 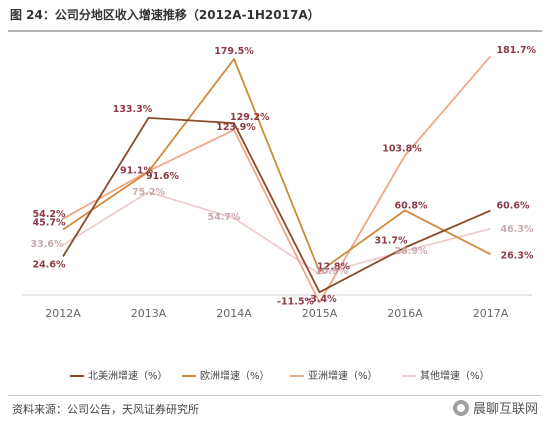 What do you see at coordinates (165, 15) in the screenshot?
I see `chart-title: 图 24：公司分地区收入增速推移（2012A-1H2017A）` at bounding box center [165, 15].